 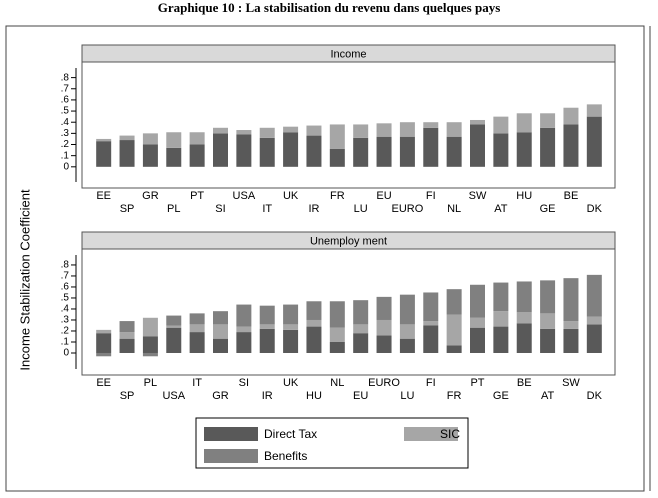 What do you see at coordinates (173, 209) in the screenshot?
I see `x-tick-label: PL` at bounding box center [173, 209].